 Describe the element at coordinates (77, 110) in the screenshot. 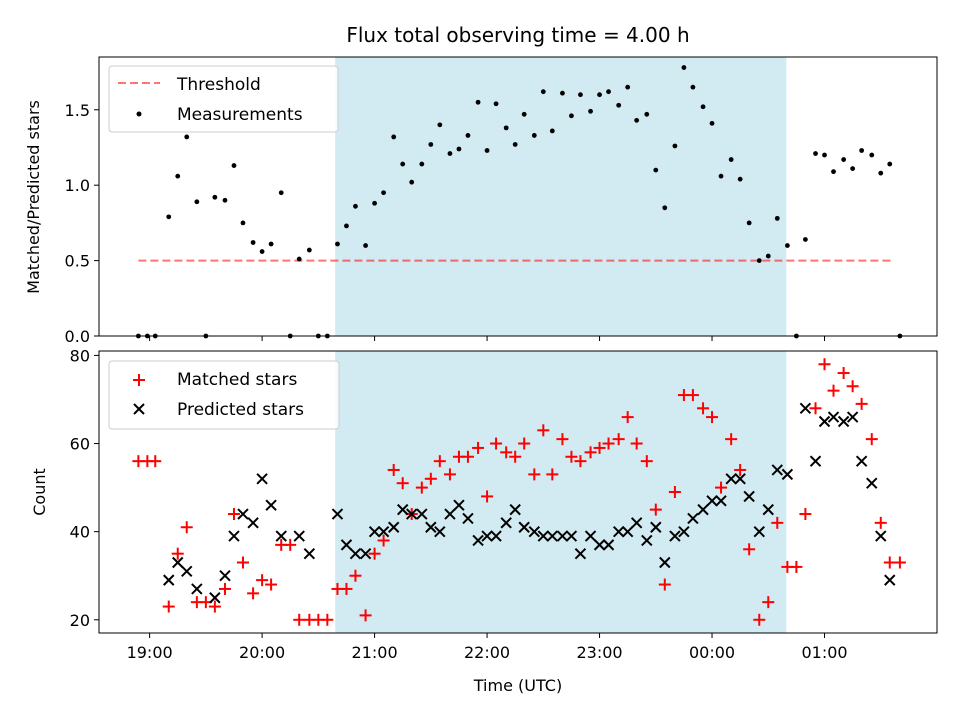

I see `top-y-tick-label: 1.5` at that location.